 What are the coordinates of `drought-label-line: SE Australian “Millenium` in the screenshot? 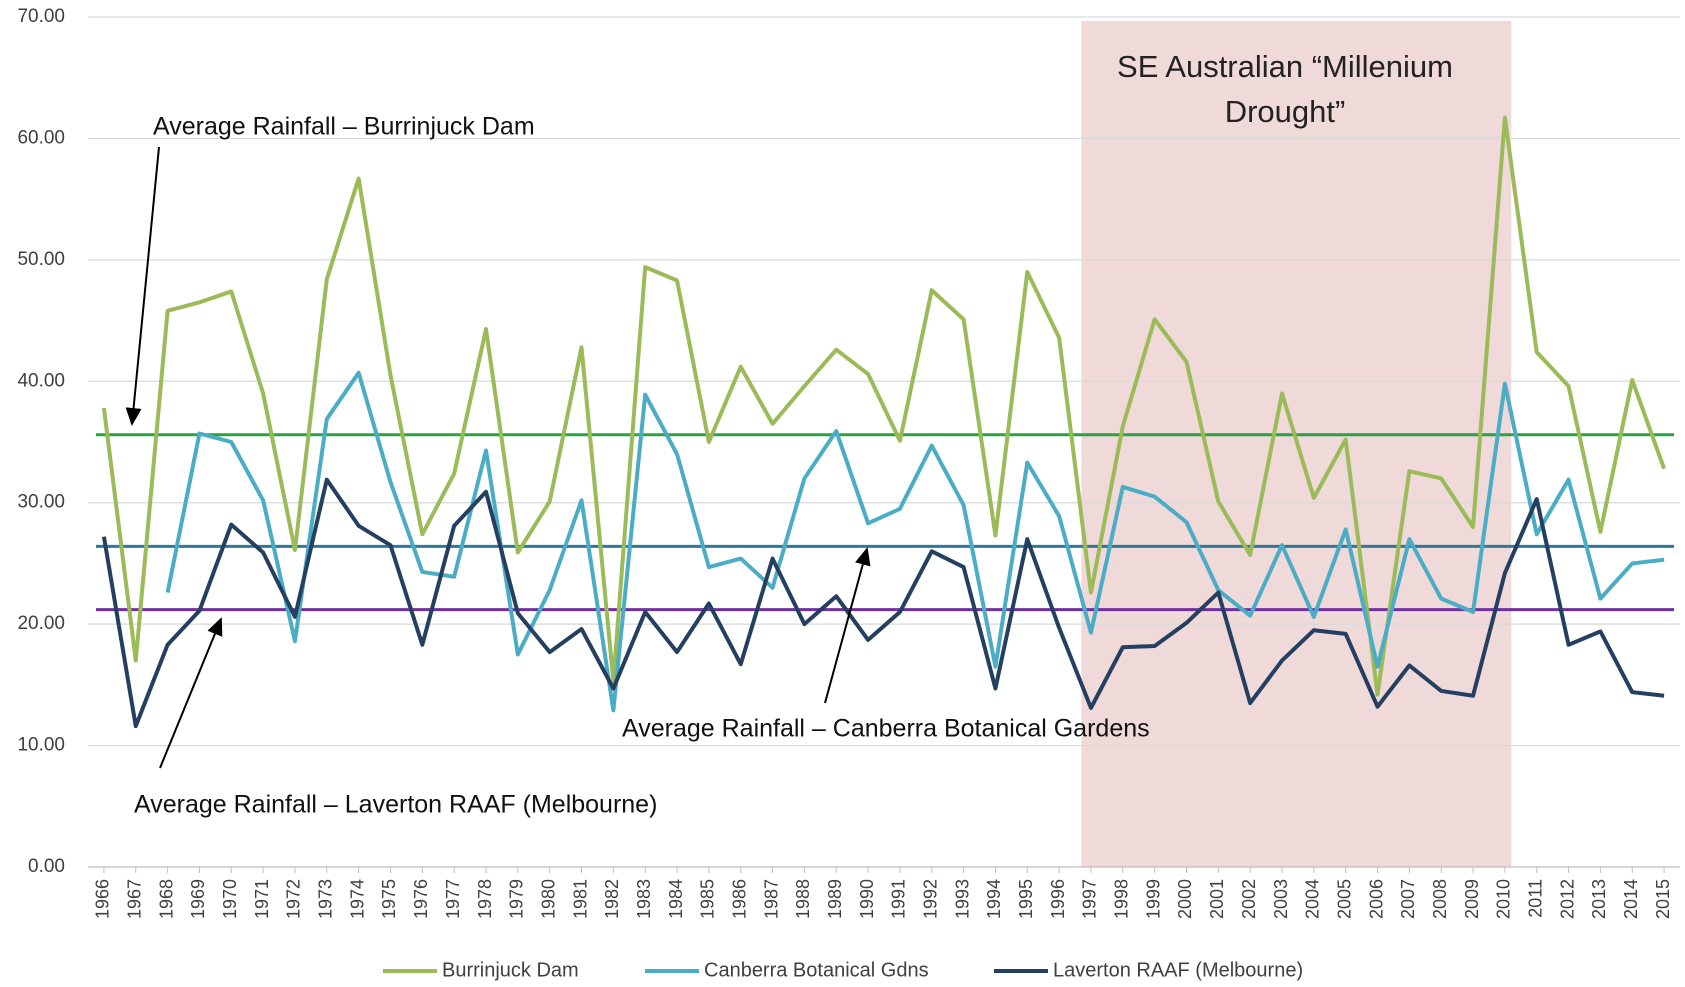 It's located at (1285, 66).